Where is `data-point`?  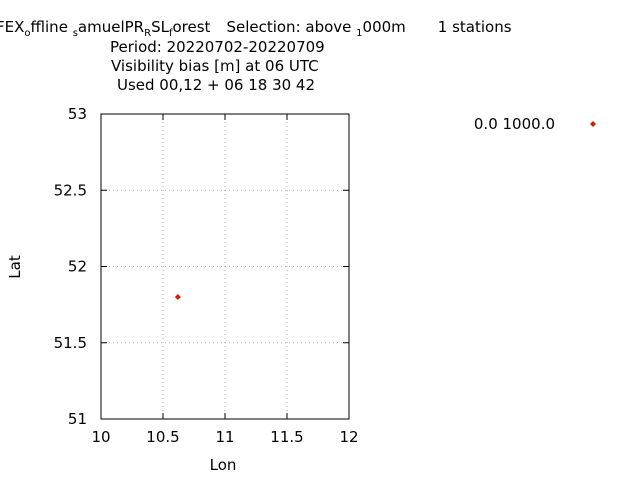
data-point is located at coordinates (177, 297).